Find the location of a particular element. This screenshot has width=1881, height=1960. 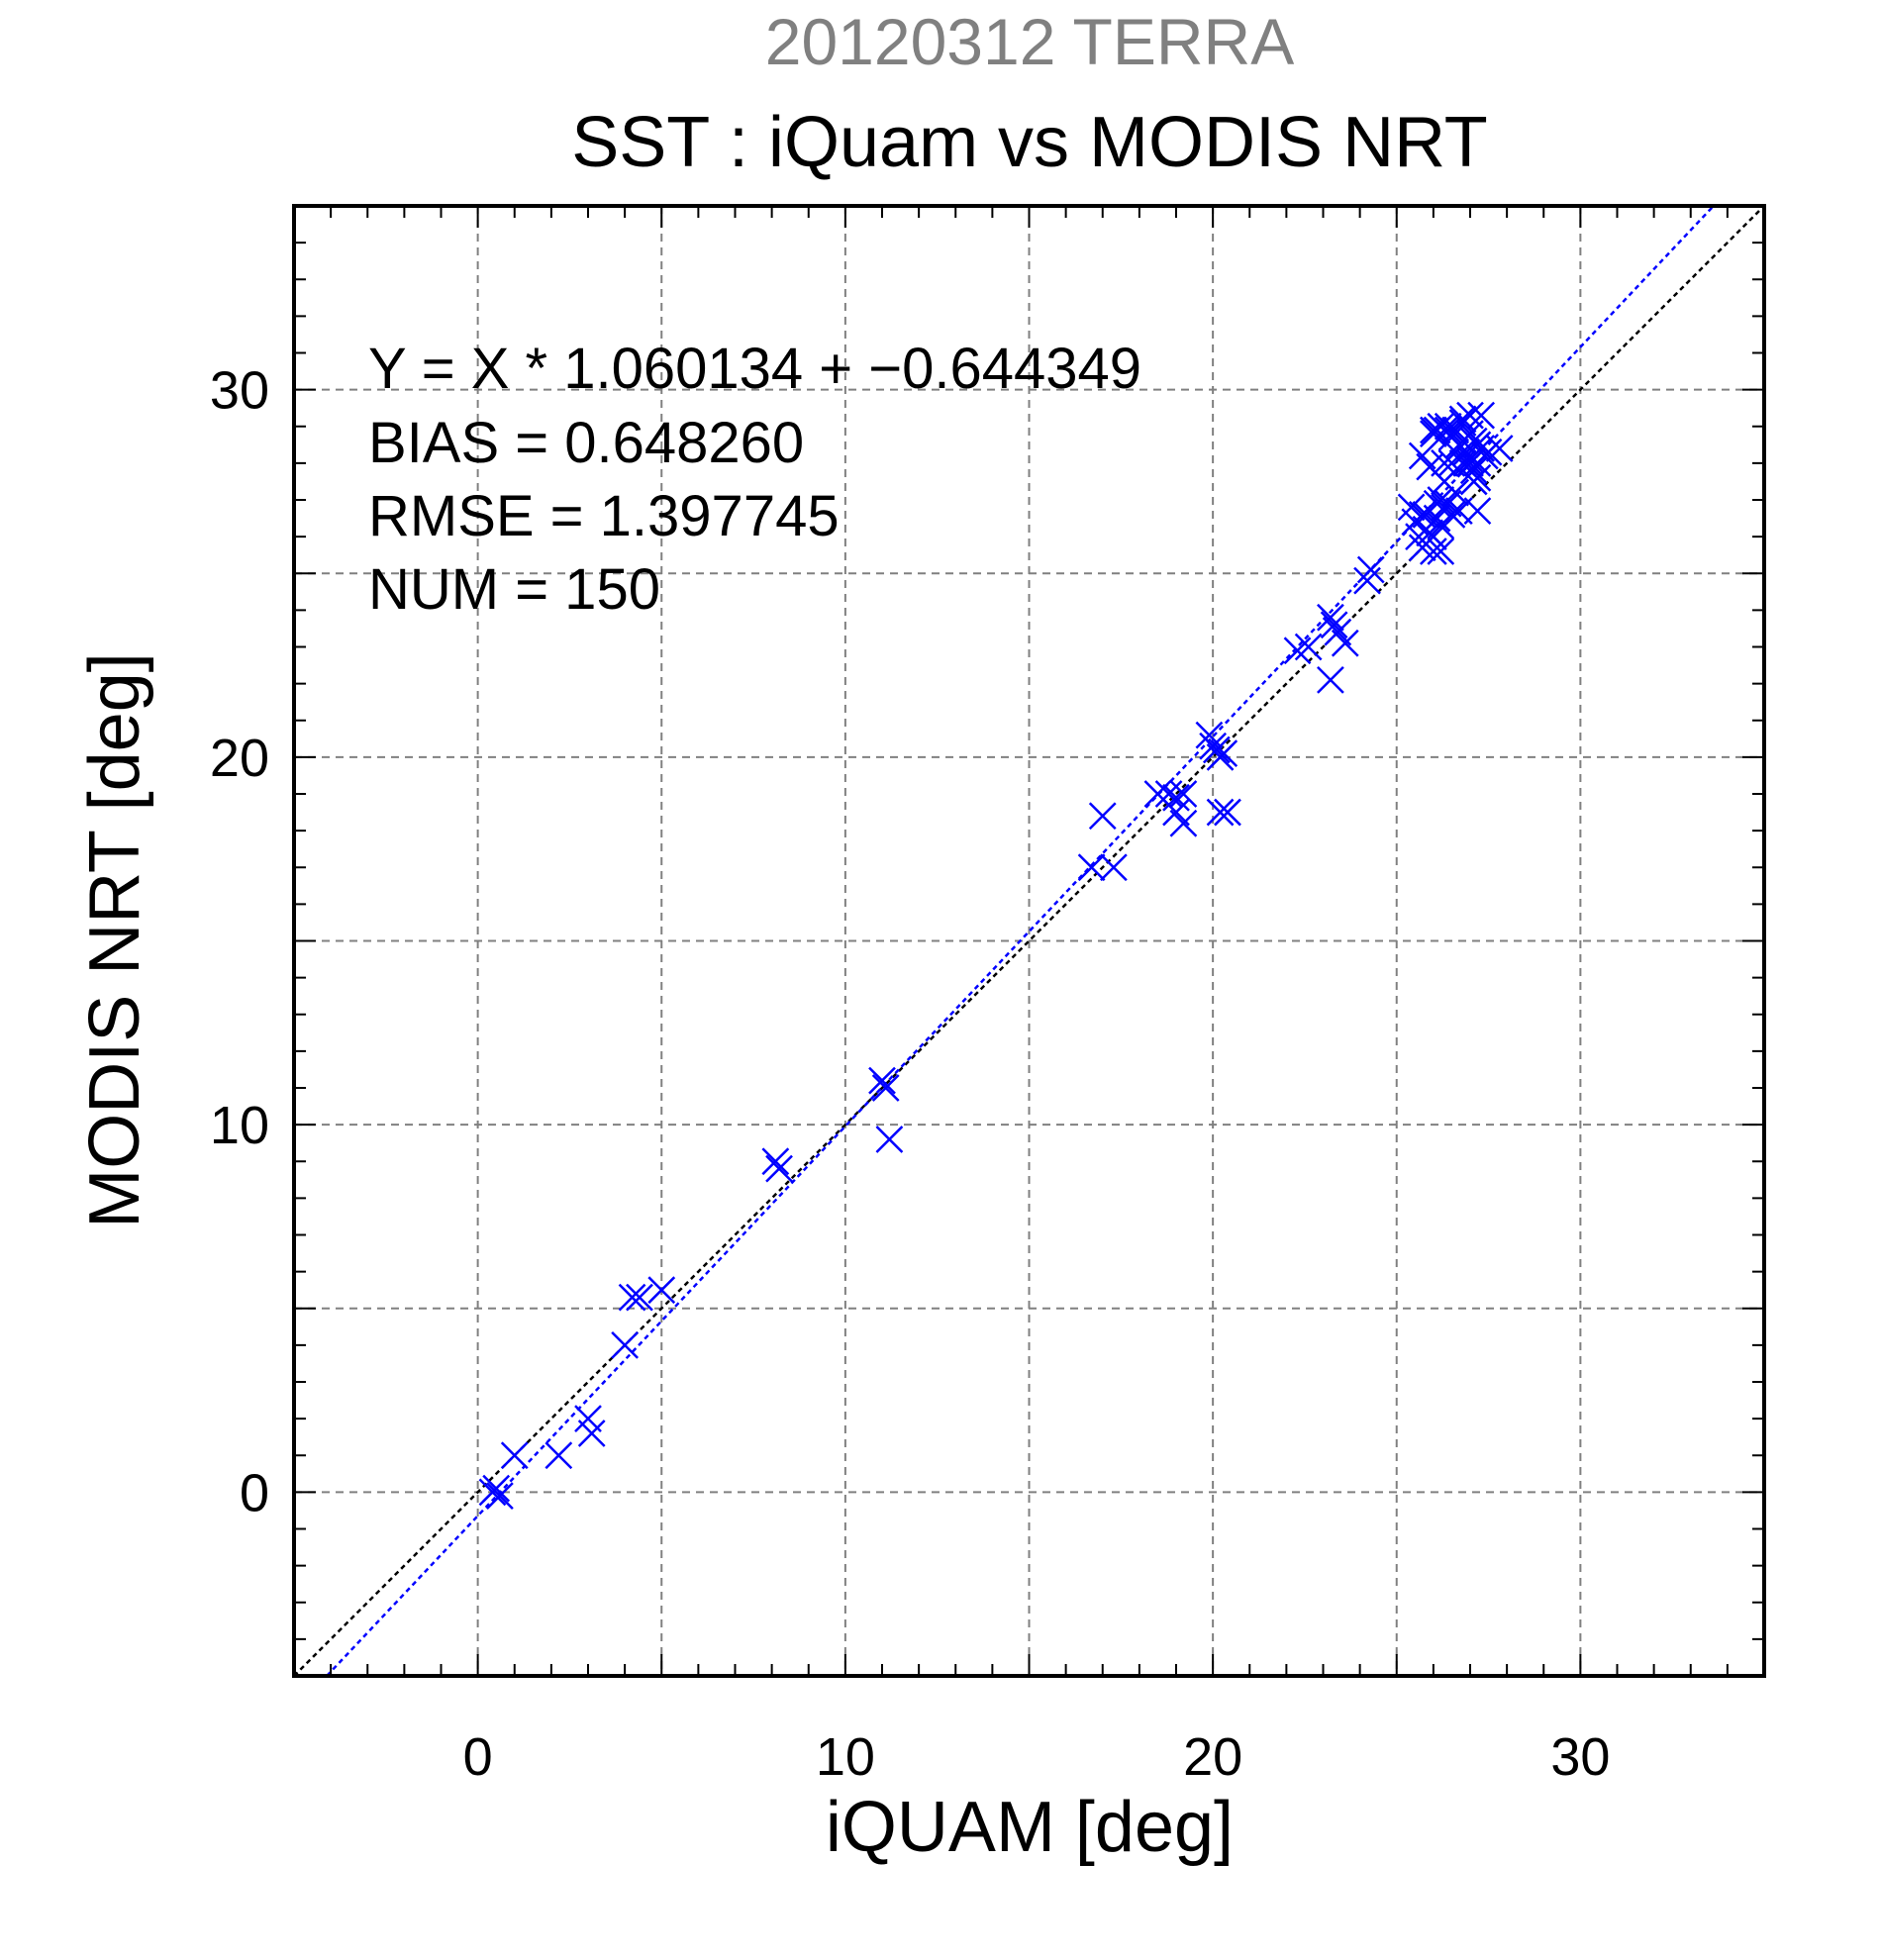

x-tick-label: 20 is located at coordinates (1212, 1757).